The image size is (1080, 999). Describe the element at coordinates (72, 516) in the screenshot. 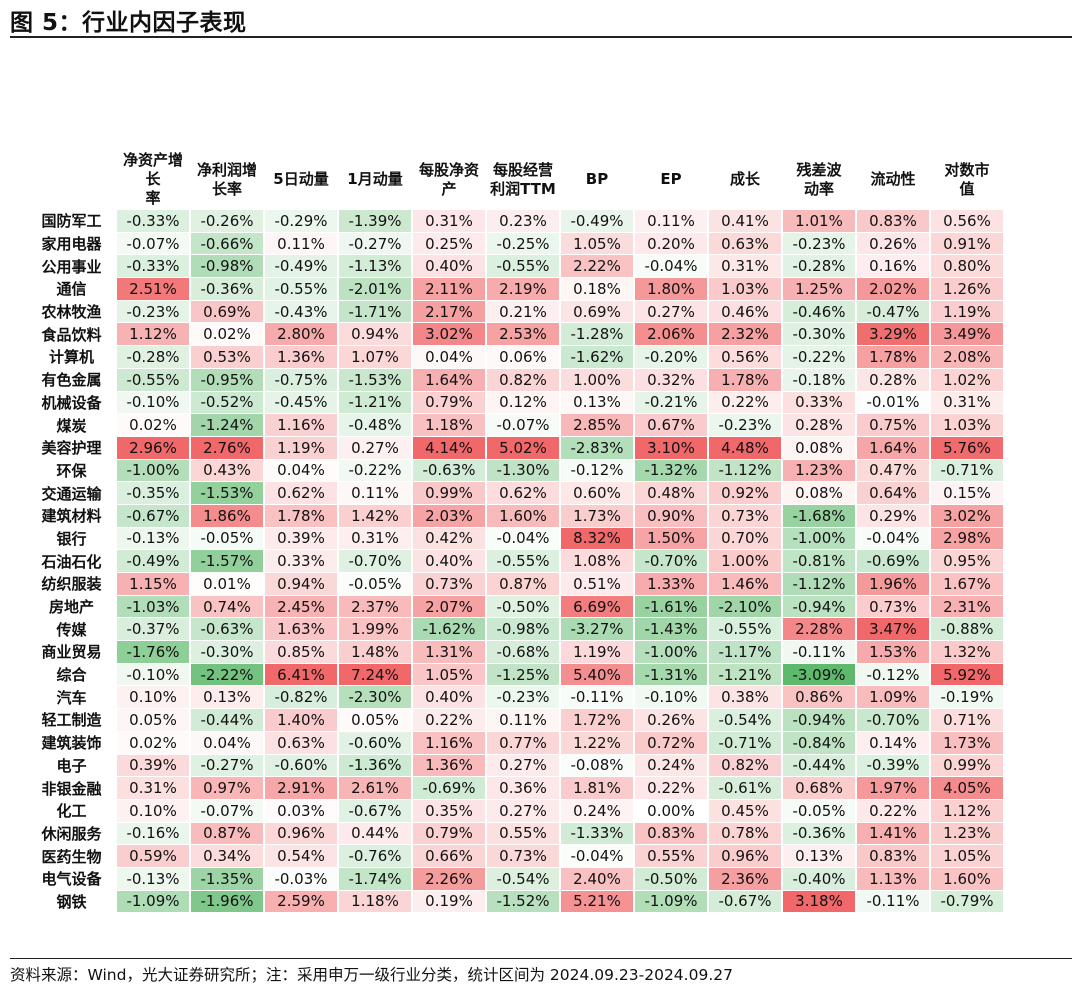

I see `industry-label: 建筑材料` at that location.